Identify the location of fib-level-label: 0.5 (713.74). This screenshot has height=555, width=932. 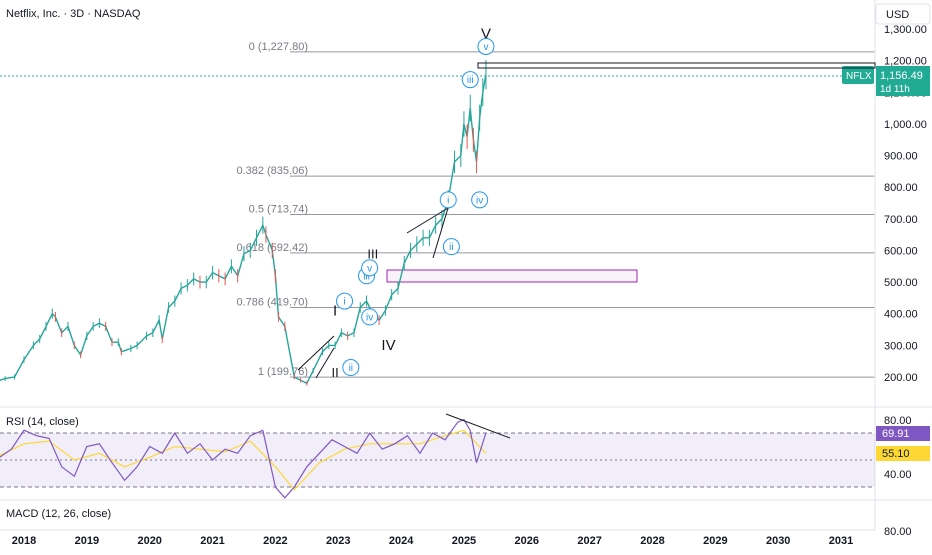
(278, 210).